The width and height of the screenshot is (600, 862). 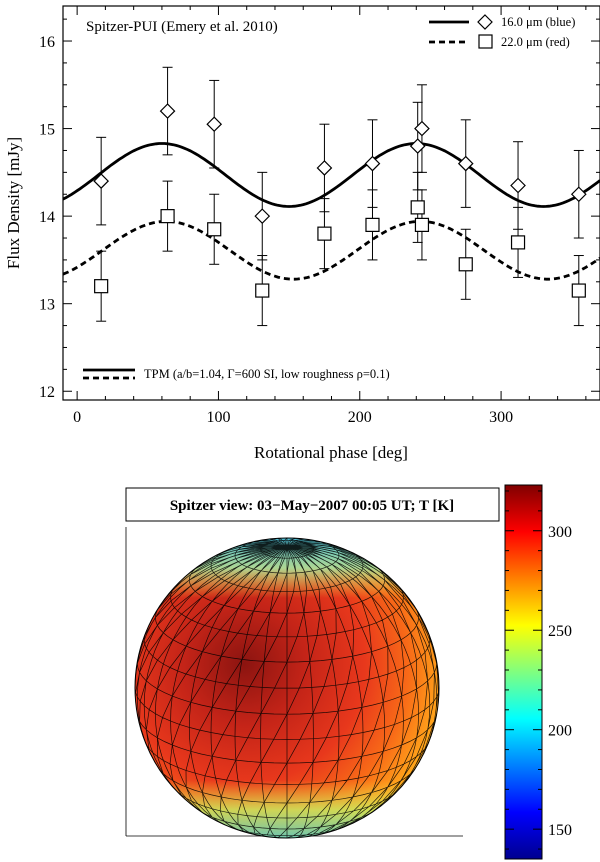 What do you see at coordinates (218, 417) in the screenshot?
I see `x-tick-label: 100` at bounding box center [218, 417].